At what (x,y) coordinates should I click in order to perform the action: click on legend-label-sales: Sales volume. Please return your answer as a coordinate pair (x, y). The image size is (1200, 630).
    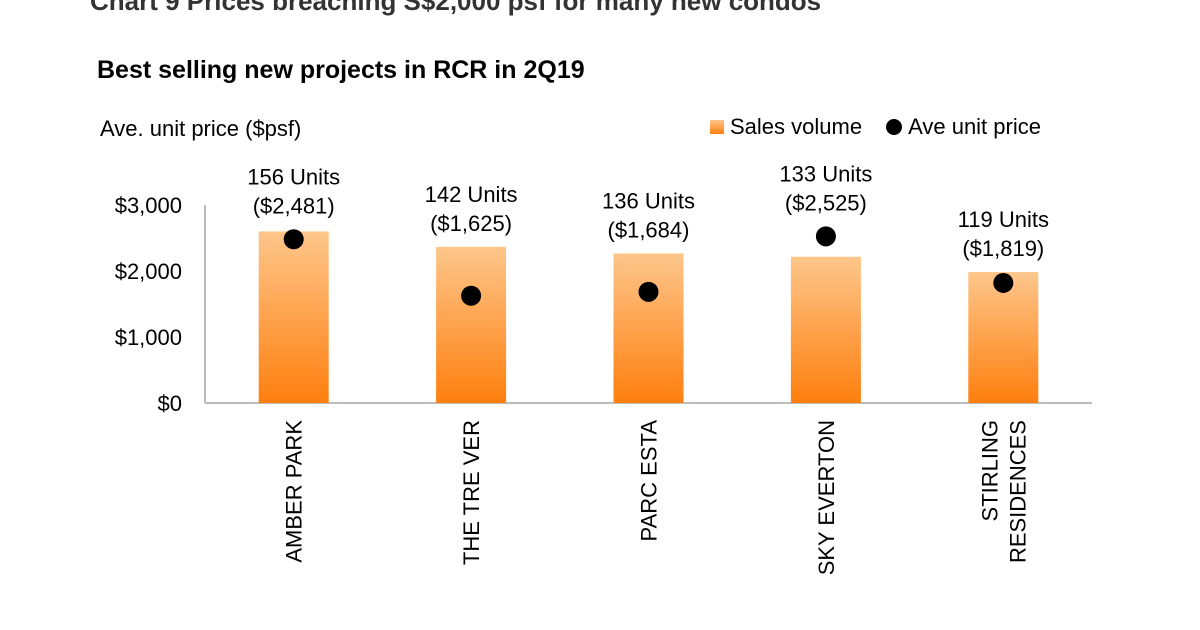
    Looking at the image, I should click on (796, 126).